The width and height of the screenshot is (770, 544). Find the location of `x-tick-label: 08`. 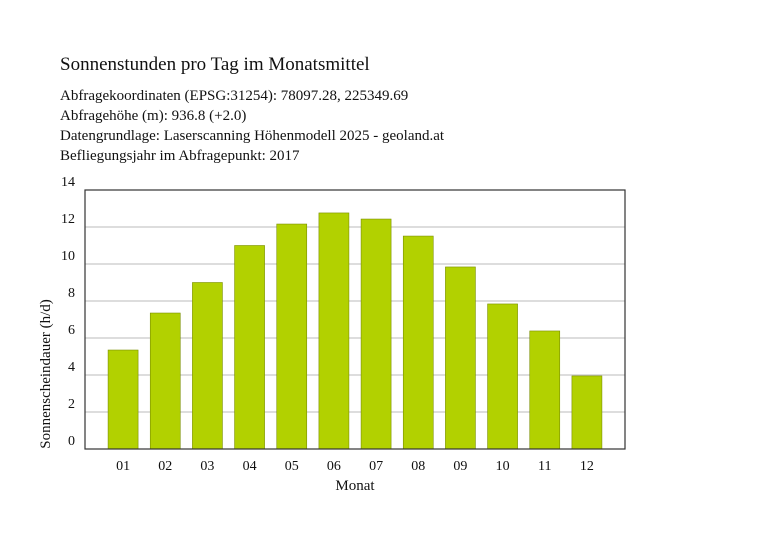

x-tick-label: 08 is located at coordinates (418, 466).